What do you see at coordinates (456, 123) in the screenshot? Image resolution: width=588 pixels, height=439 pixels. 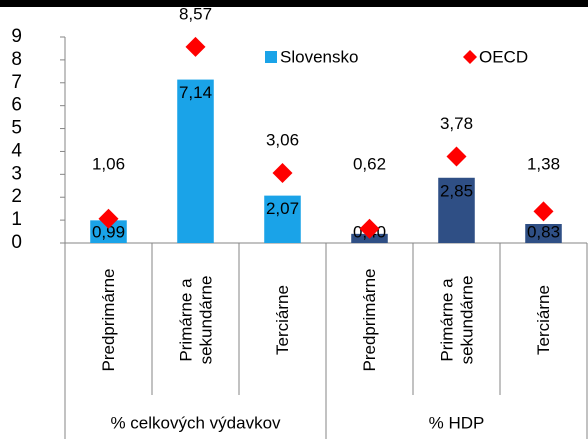 I see `data-label: 3,78` at bounding box center [456, 123].